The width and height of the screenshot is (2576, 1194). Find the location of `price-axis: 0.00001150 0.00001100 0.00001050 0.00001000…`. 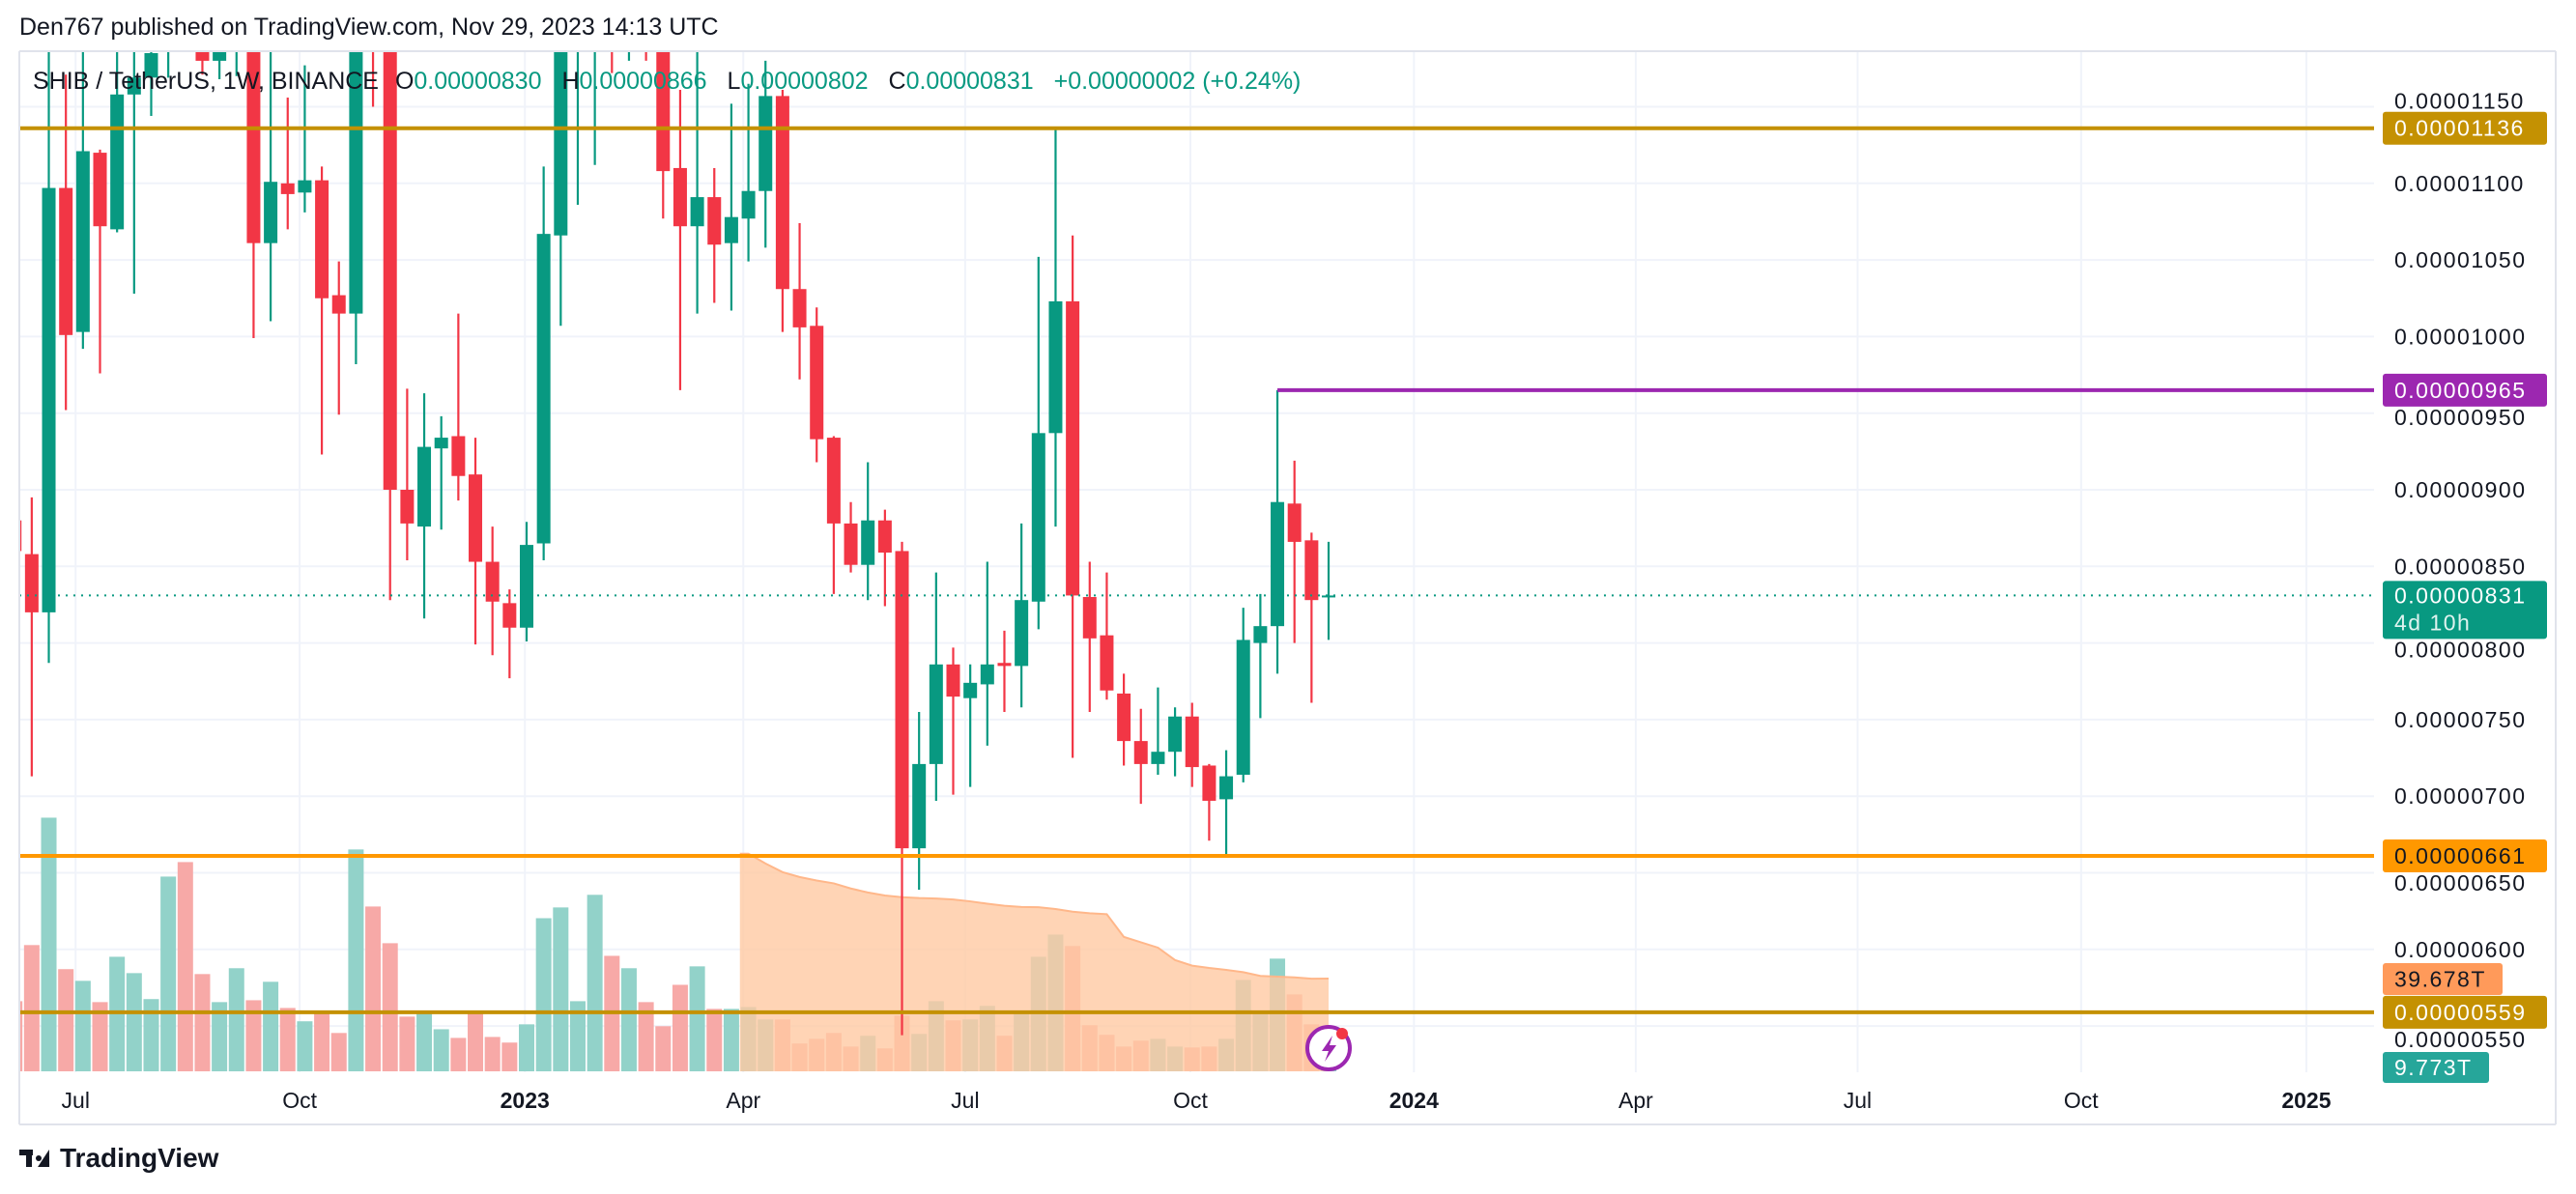

price-axis: 0.00001150 0.00001100 0.00001050 0.00001000… is located at coordinates (2465, 586).